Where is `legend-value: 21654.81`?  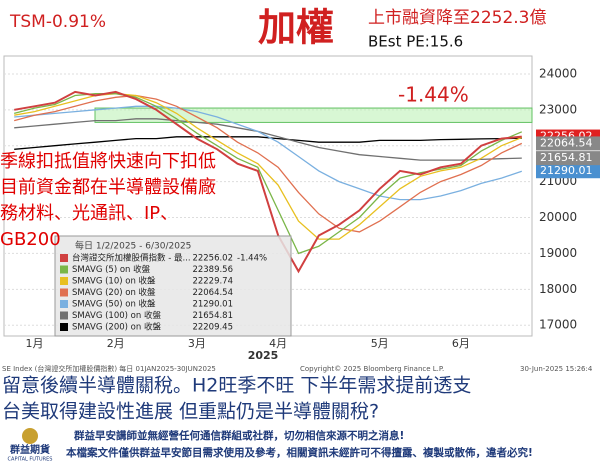
legend-value: 21654.81 is located at coordinates (212, 316).